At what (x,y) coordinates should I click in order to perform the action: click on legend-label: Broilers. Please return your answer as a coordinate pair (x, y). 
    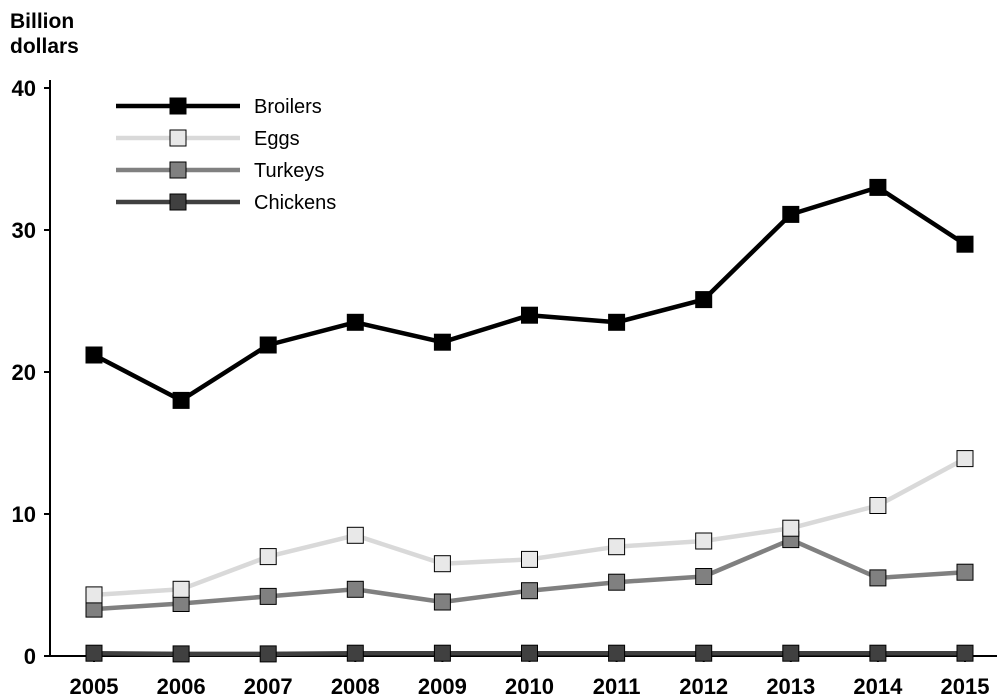
    Looking at the image, I should click on (288, 107).